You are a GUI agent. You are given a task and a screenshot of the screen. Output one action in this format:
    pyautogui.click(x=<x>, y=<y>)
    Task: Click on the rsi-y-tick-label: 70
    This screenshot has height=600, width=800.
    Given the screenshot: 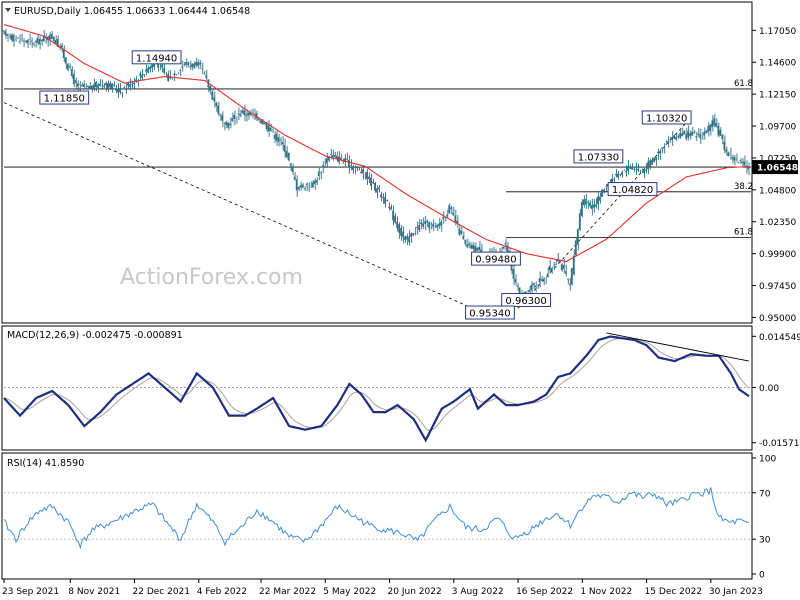 What is the action you would take?
    pyautogui.click(x=765, y=494)
    